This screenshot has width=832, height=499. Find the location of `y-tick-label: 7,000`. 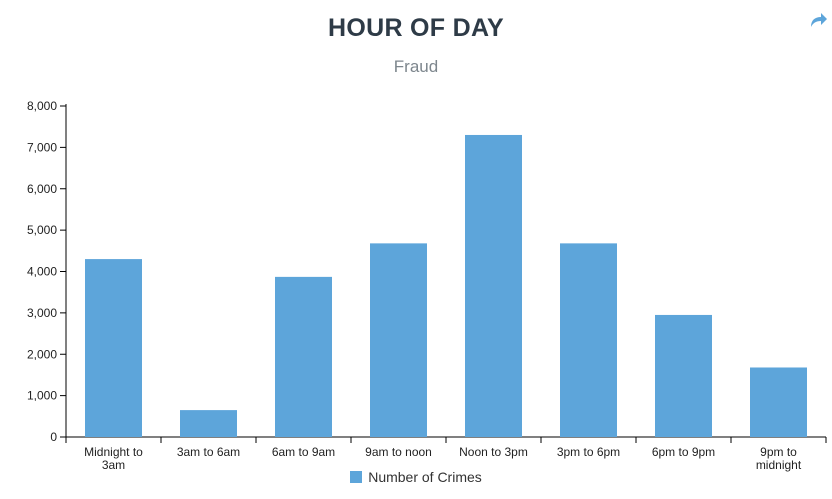

y-tick-label: 7,000 is located at coordinates (42, 147).